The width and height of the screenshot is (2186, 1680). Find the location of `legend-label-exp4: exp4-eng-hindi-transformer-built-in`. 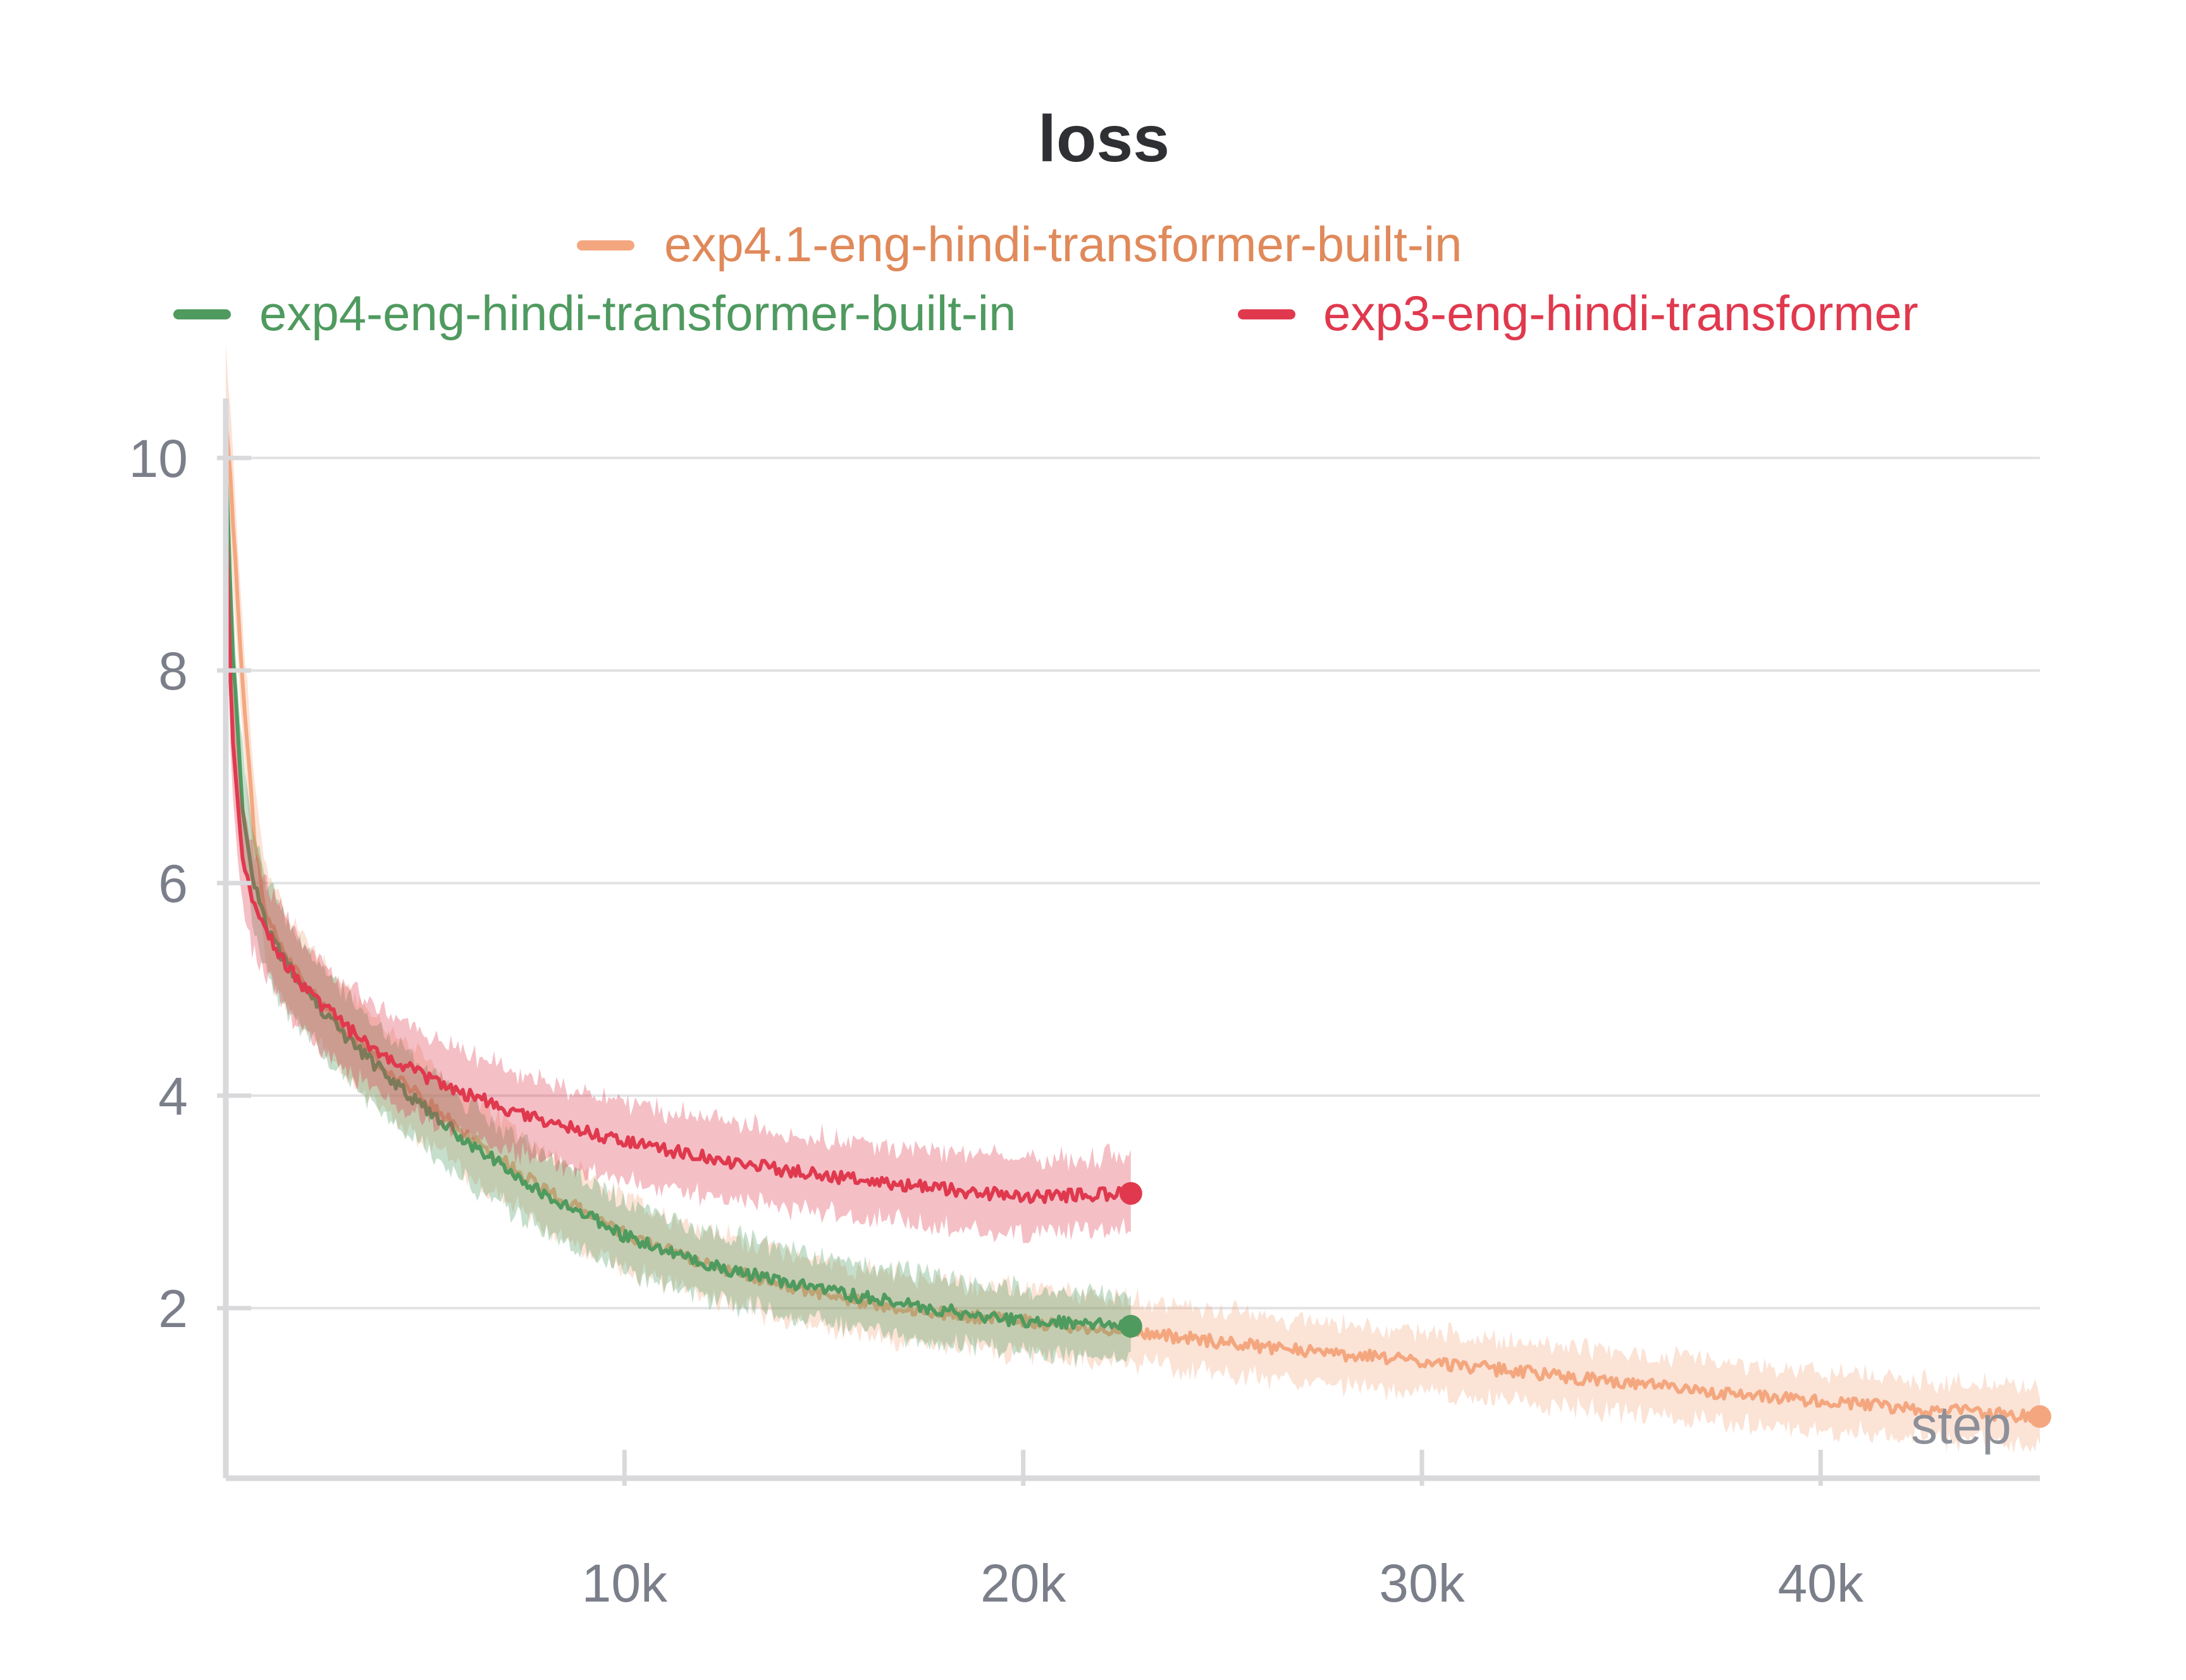

legend-label-exp4: exp4-eng-hindi-transformer-built-in is located at coordinates (637, 313).